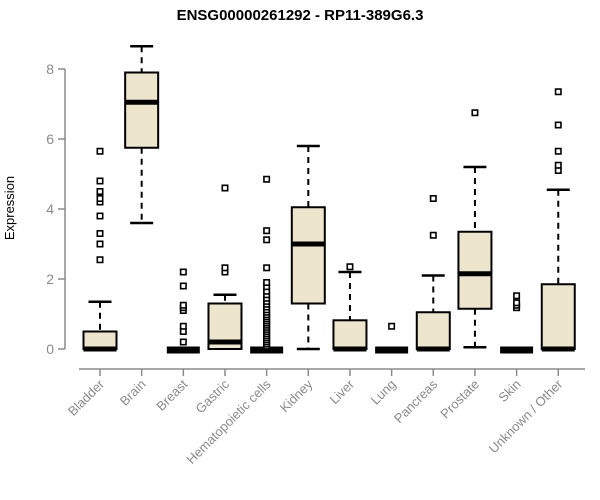 The width and height of the screenshot is (600, 500). What do you see at coordinates (509, 391) in the screenshot?
I see `category-label-skin: Skin` at bounding box center [509, 391].